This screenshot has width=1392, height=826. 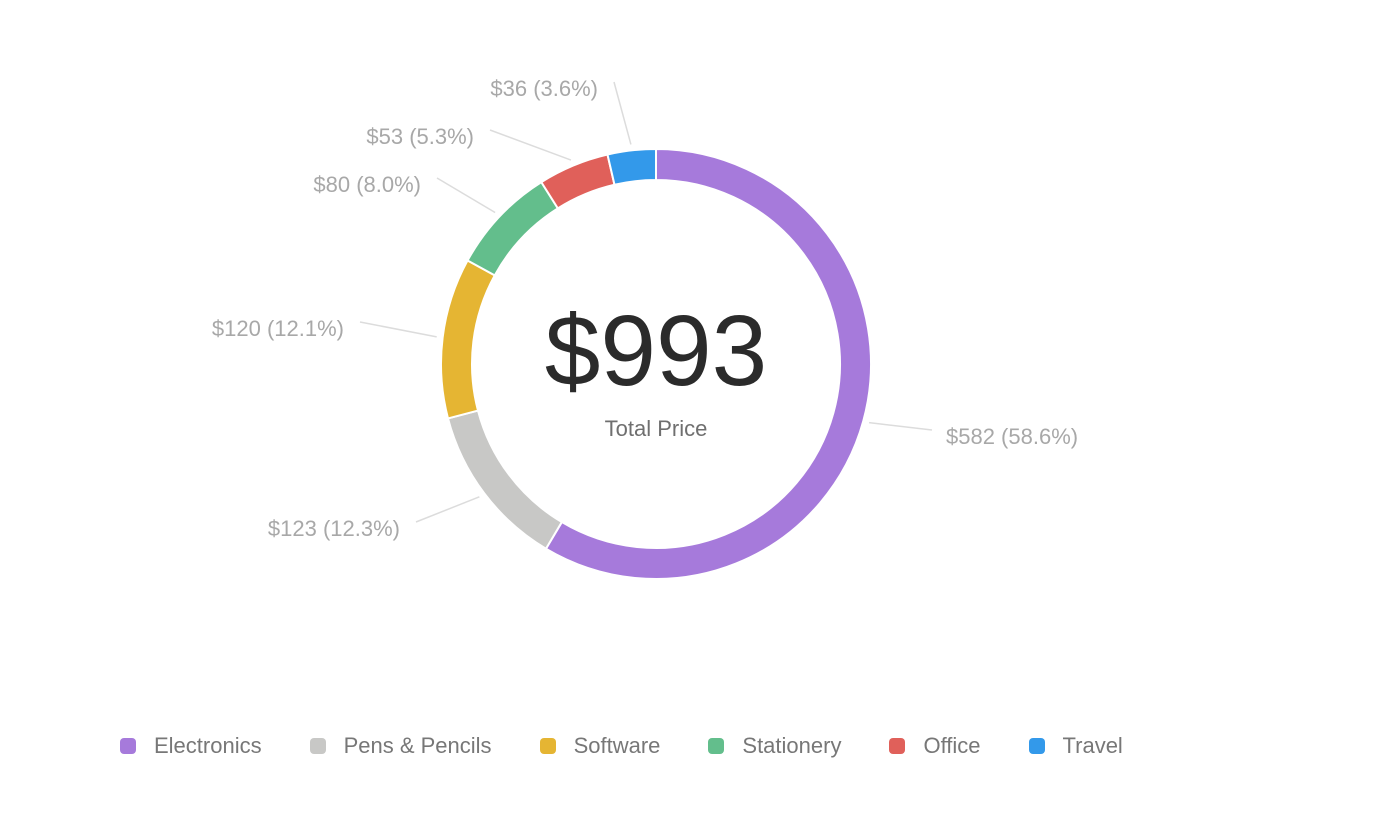 I want to click on slice-office, so click(x=577, y=181).